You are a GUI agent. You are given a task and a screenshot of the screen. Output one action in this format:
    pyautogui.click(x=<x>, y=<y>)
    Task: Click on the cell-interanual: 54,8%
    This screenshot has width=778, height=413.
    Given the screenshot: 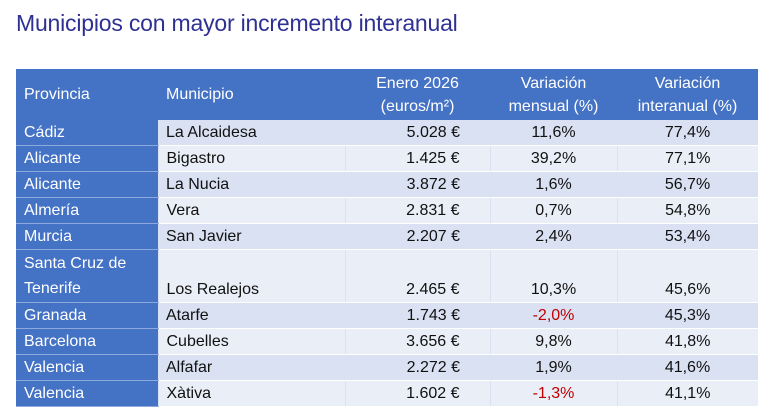 What is the action you would take?
    pyautogui.click(x=687, y=210)
    